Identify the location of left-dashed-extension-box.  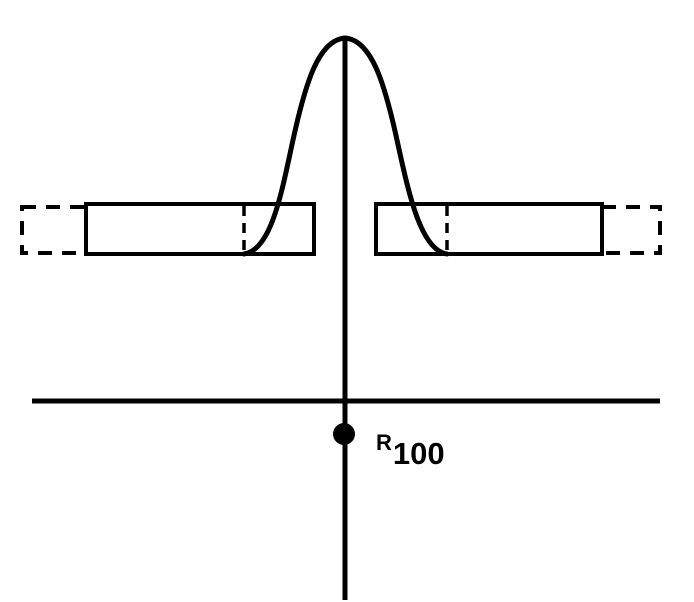
(54, 230).